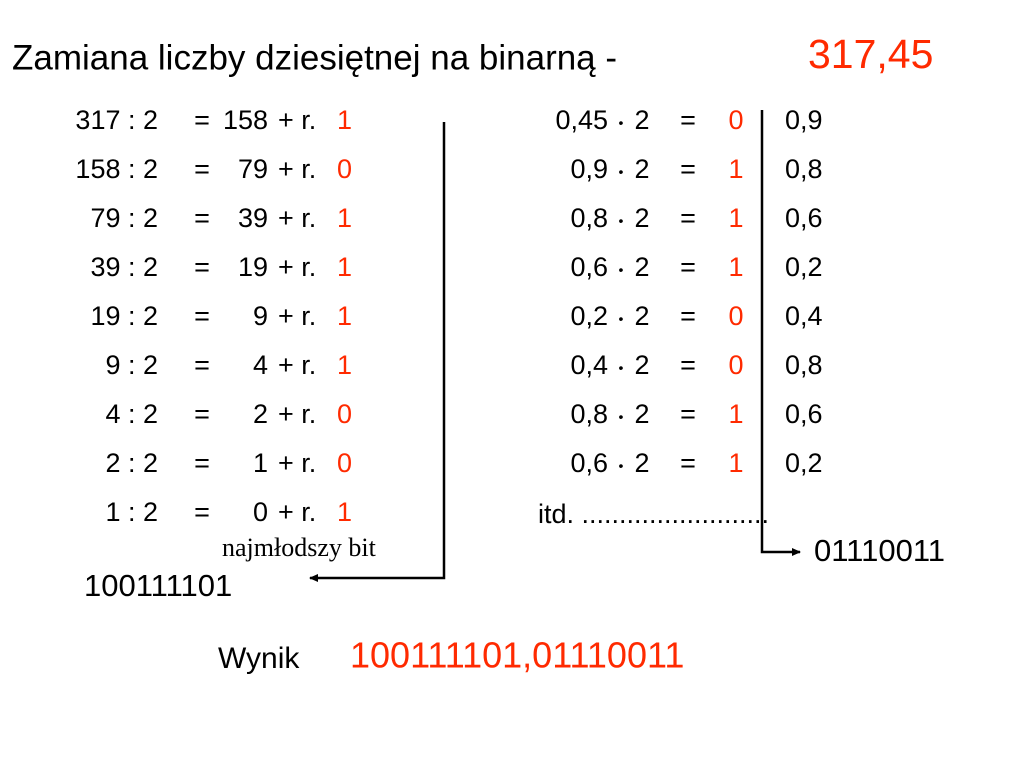  I want to click on multiplicand: 0,2, so click(589, 316).